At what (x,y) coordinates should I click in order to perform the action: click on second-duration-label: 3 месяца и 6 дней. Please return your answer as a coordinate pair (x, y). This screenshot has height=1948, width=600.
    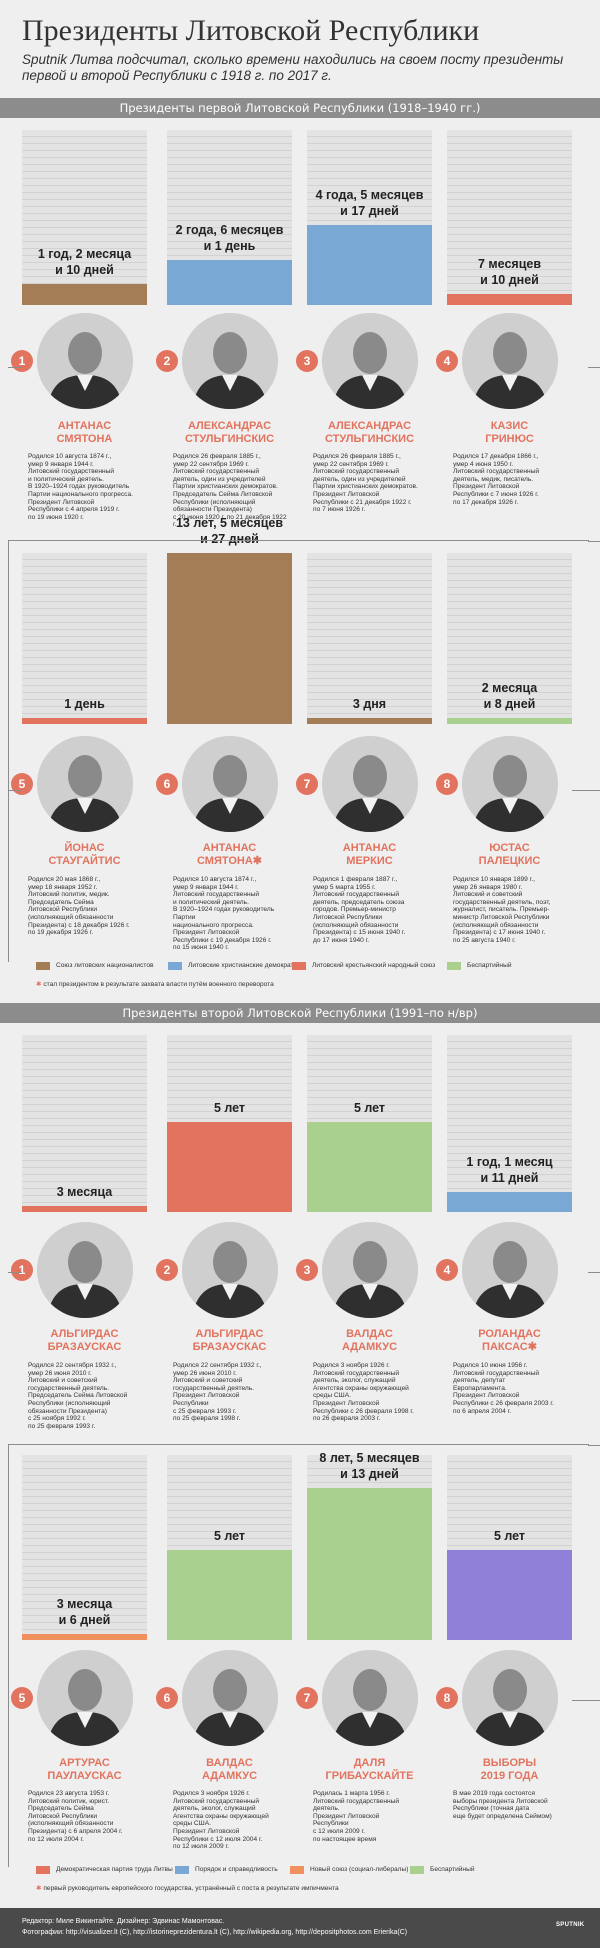
    Looking at the image, I should click on (84, 1612).